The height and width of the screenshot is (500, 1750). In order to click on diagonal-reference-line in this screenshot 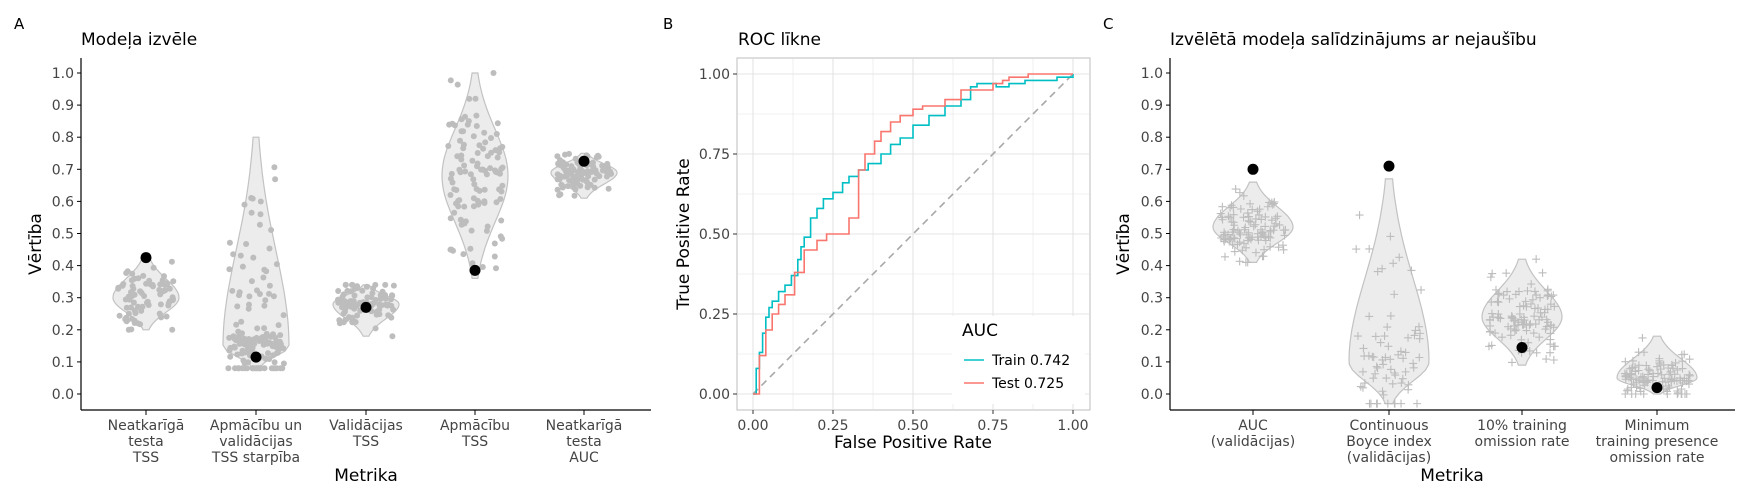, I will do `click(913, 234)`.